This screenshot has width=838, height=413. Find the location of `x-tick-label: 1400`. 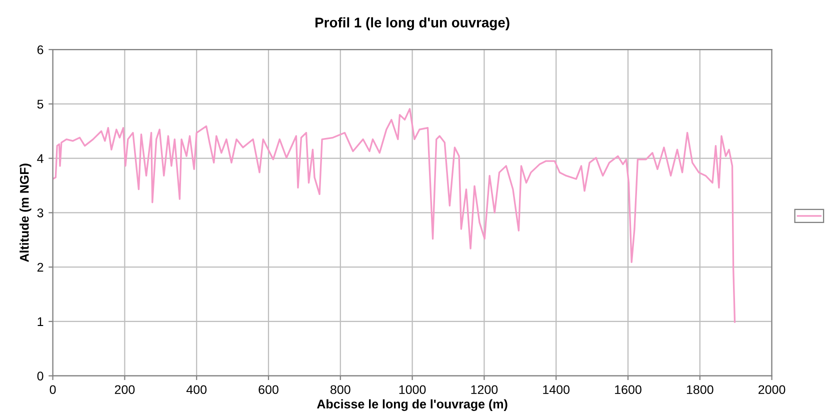

x-tick-label: 1400 is located at coordinates (556, 389).